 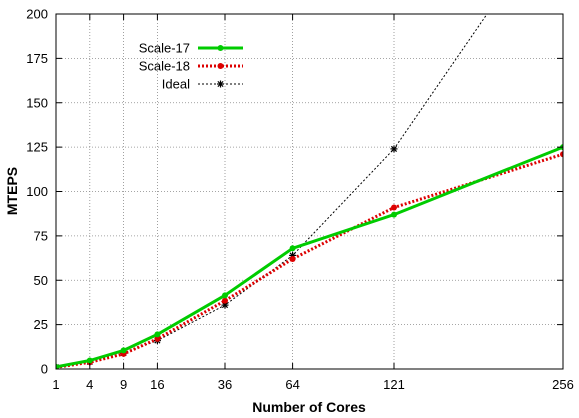 What do you see at coordinates (37, 58) in the screenshot?
I see `y-tick-label: 175` at bounding box center [37, 58].